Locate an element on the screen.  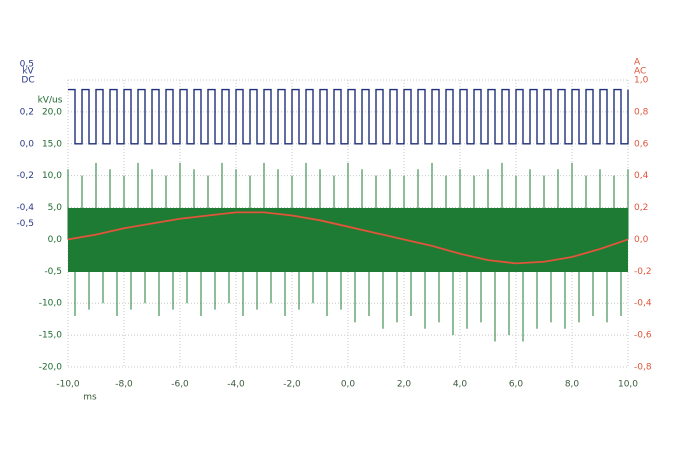
y3-tick-label: 0,5 is located at coordinates (27, 65).